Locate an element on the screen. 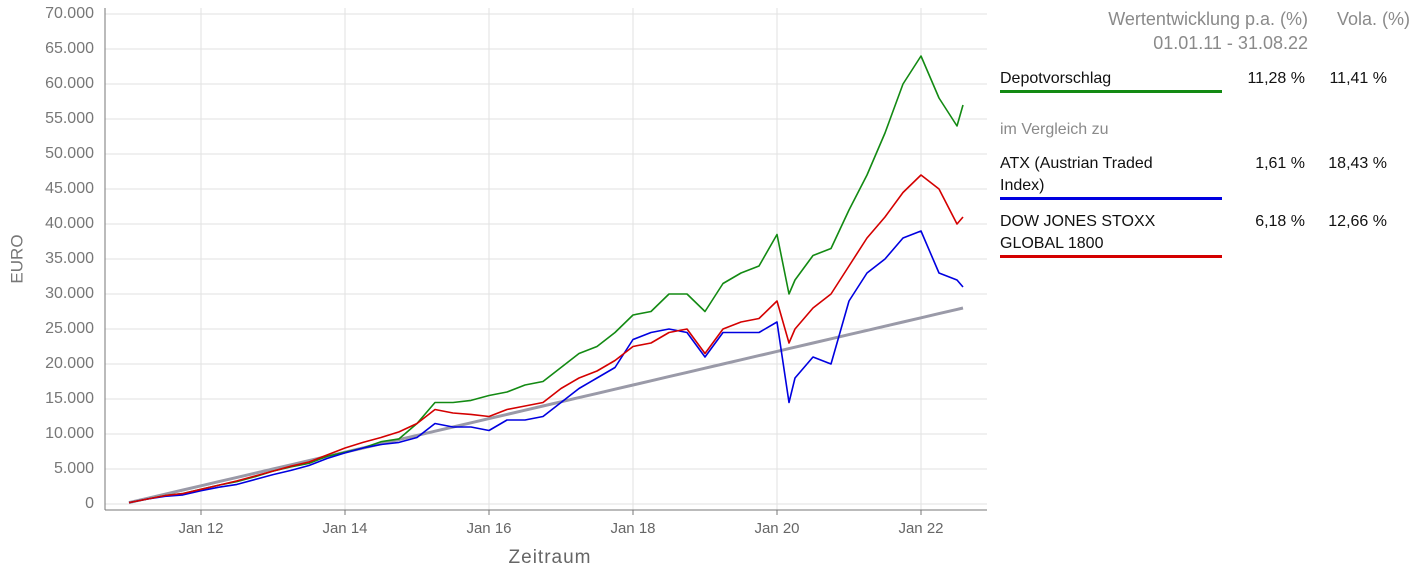 The width and height of the screenshot is (1418, 575). y-axis-title: EURO is located at coordinates (16, 258).